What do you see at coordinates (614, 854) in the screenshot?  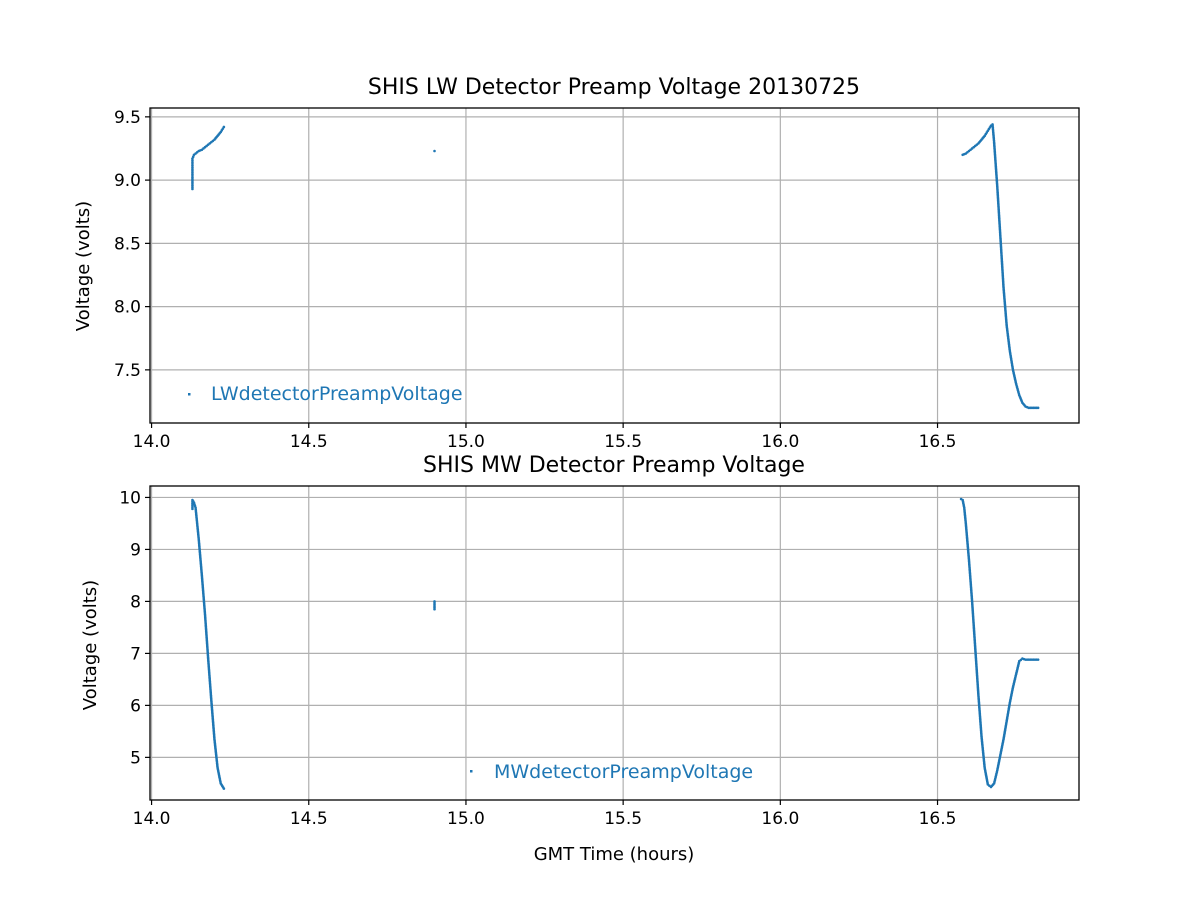 I see `x-axis-label: GMT Time (hours)` at bounding box center [614, 854].